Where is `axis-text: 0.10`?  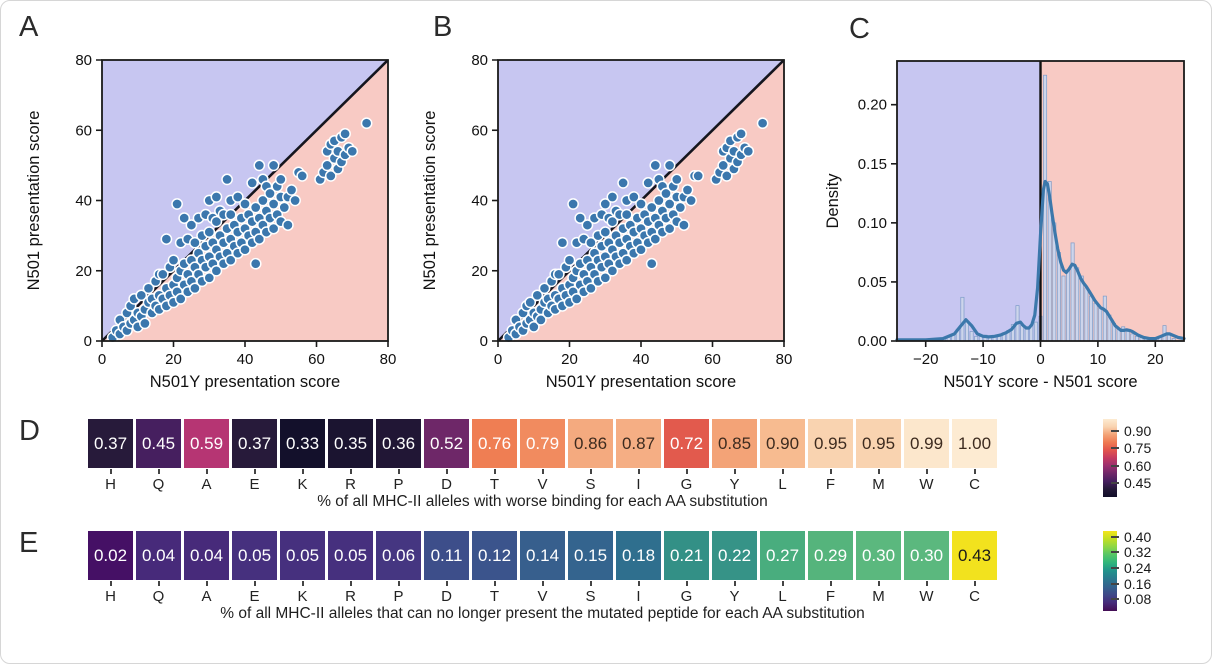 axis-text: 0.10 is located at coordinates (872, 223).